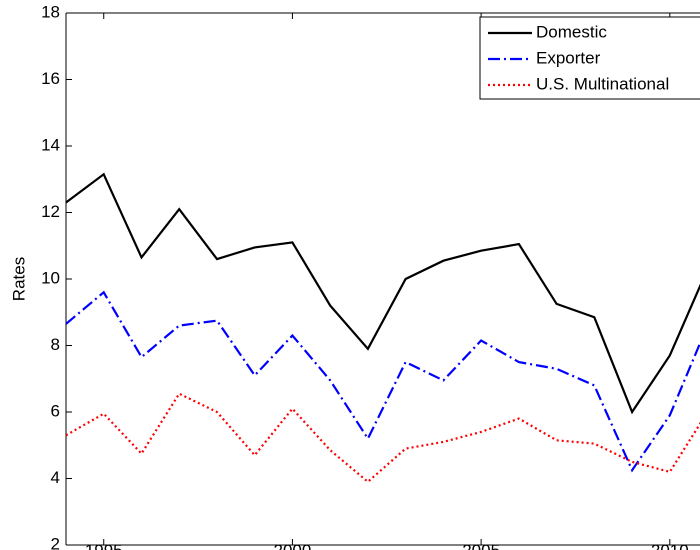 The height and width of the screenshot is (550, 700). I want to click on x-tick-label: 2000, so click(293, 545).